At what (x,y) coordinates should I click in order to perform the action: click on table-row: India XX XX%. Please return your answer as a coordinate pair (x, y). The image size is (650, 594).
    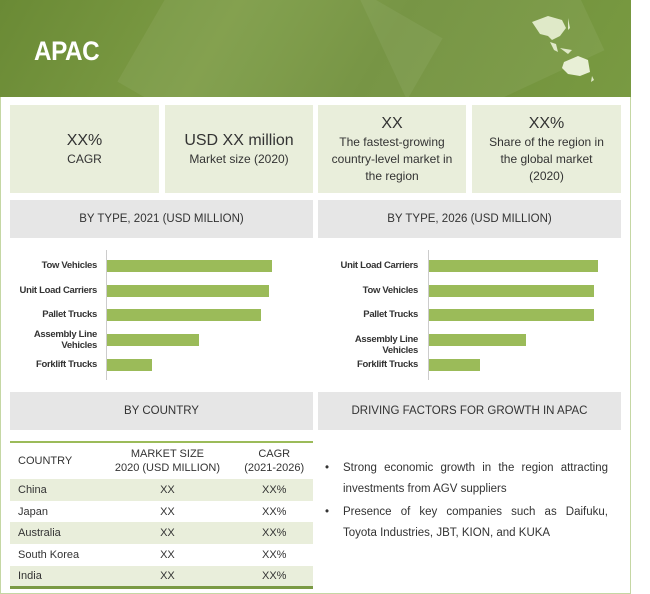
    Looking at the image, I should click on (161, 576).